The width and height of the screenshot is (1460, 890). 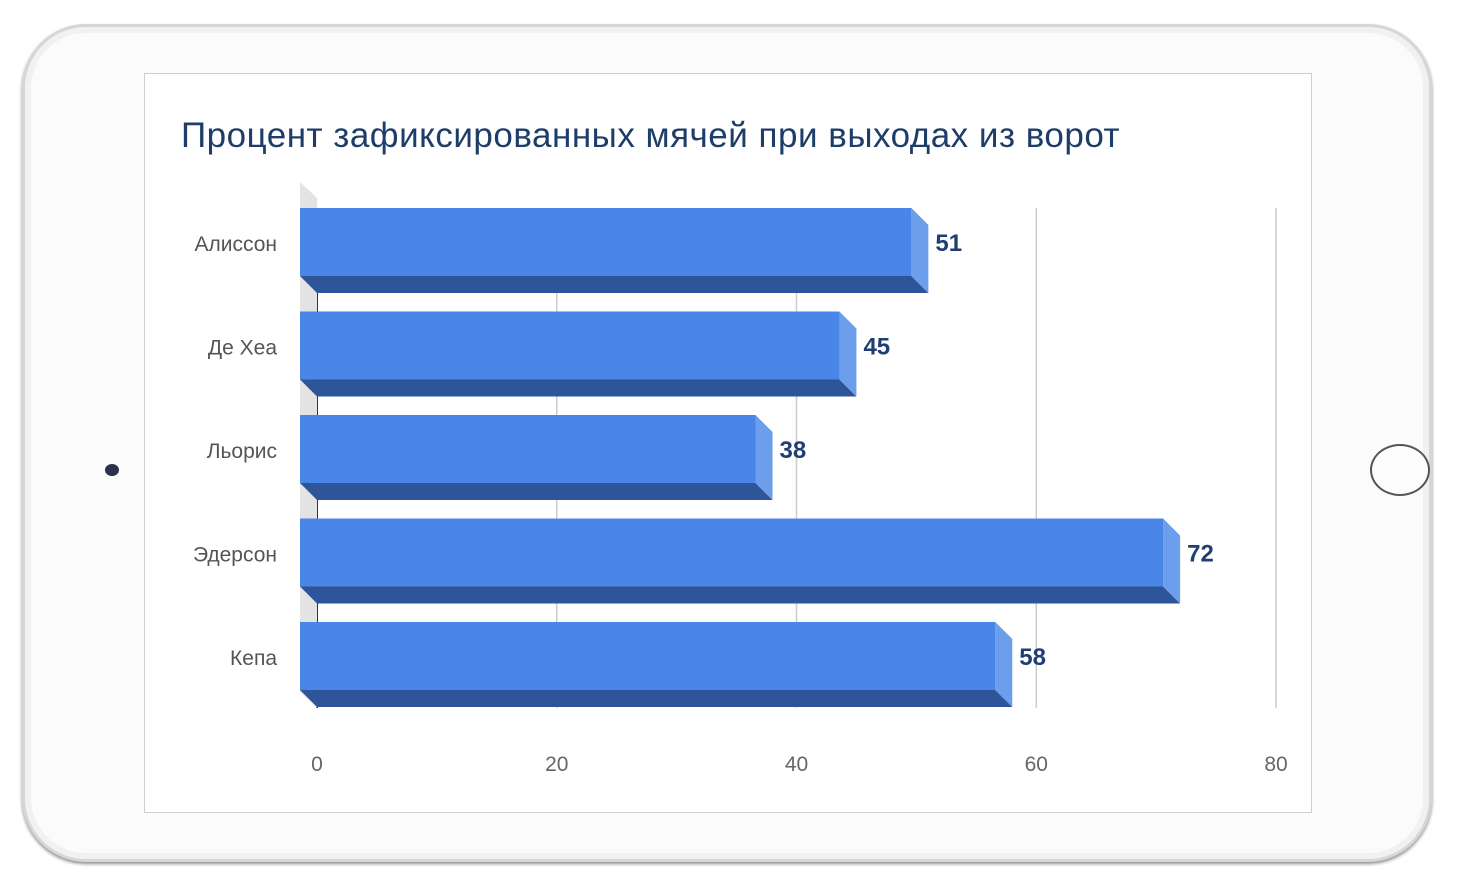 I want to click on x-tick-label: 20, so click(x=556, y=764).